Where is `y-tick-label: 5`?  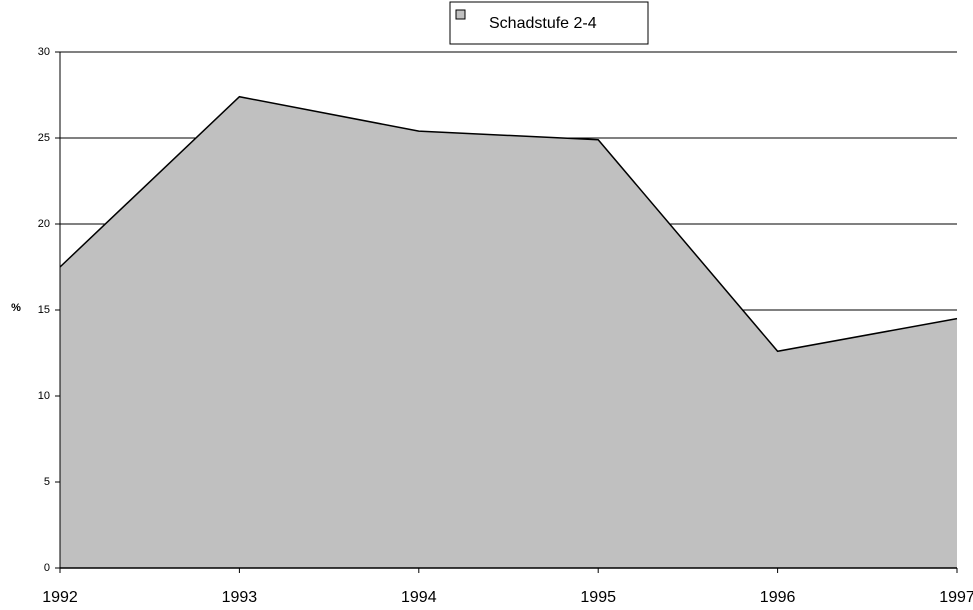 y-tick-label: 5 is located at coordinates (47, 482).